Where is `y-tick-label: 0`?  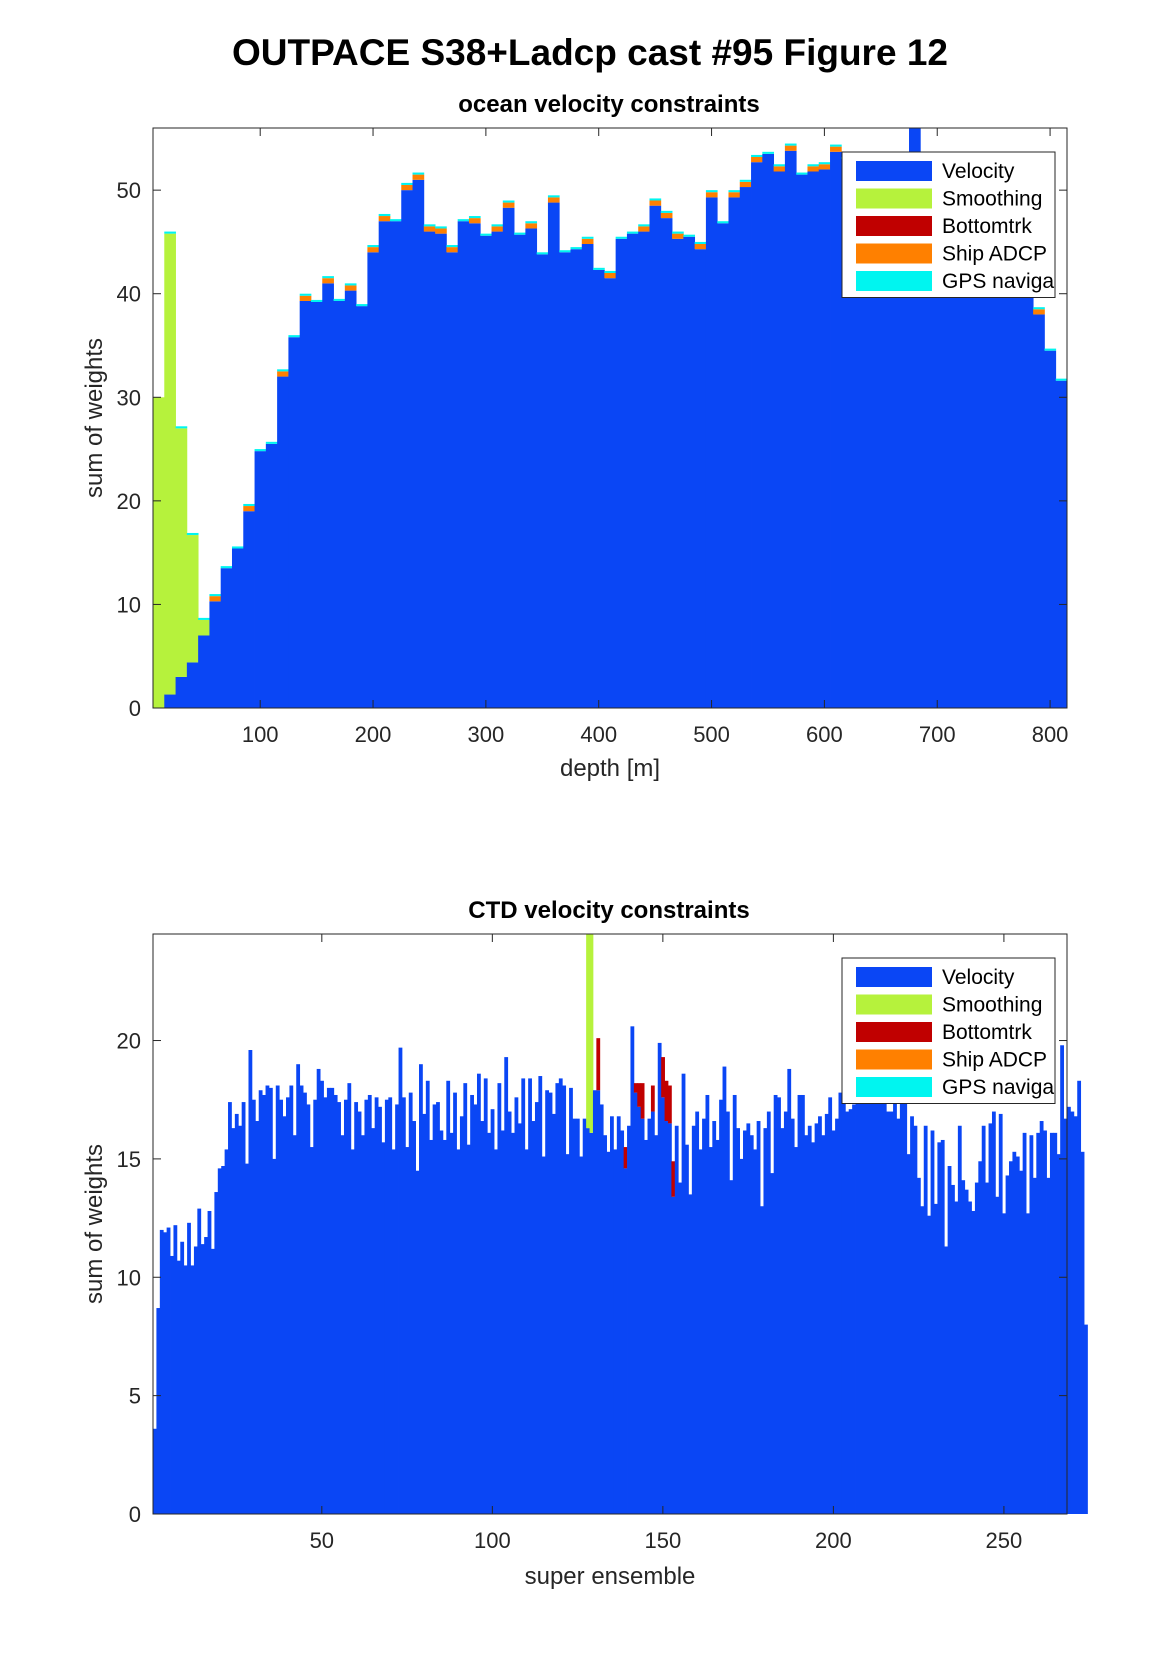 y-tick-label: 0 is located at coordinates (135, 708).